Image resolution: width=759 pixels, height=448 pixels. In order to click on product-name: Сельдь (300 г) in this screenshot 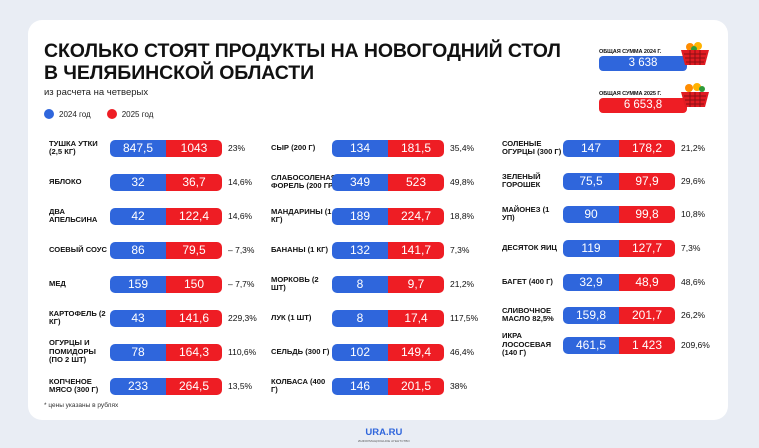, I will do `click(300, 351)`.